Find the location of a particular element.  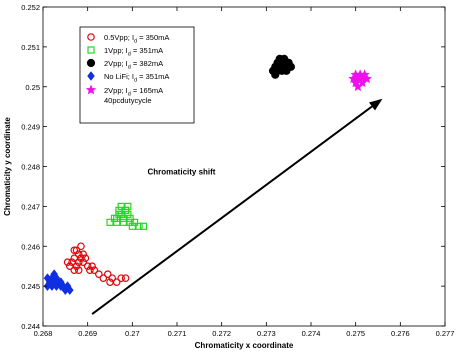

legend-entry-2: 2Vpp; Id = 382mA is located at coordinates (124, 64).